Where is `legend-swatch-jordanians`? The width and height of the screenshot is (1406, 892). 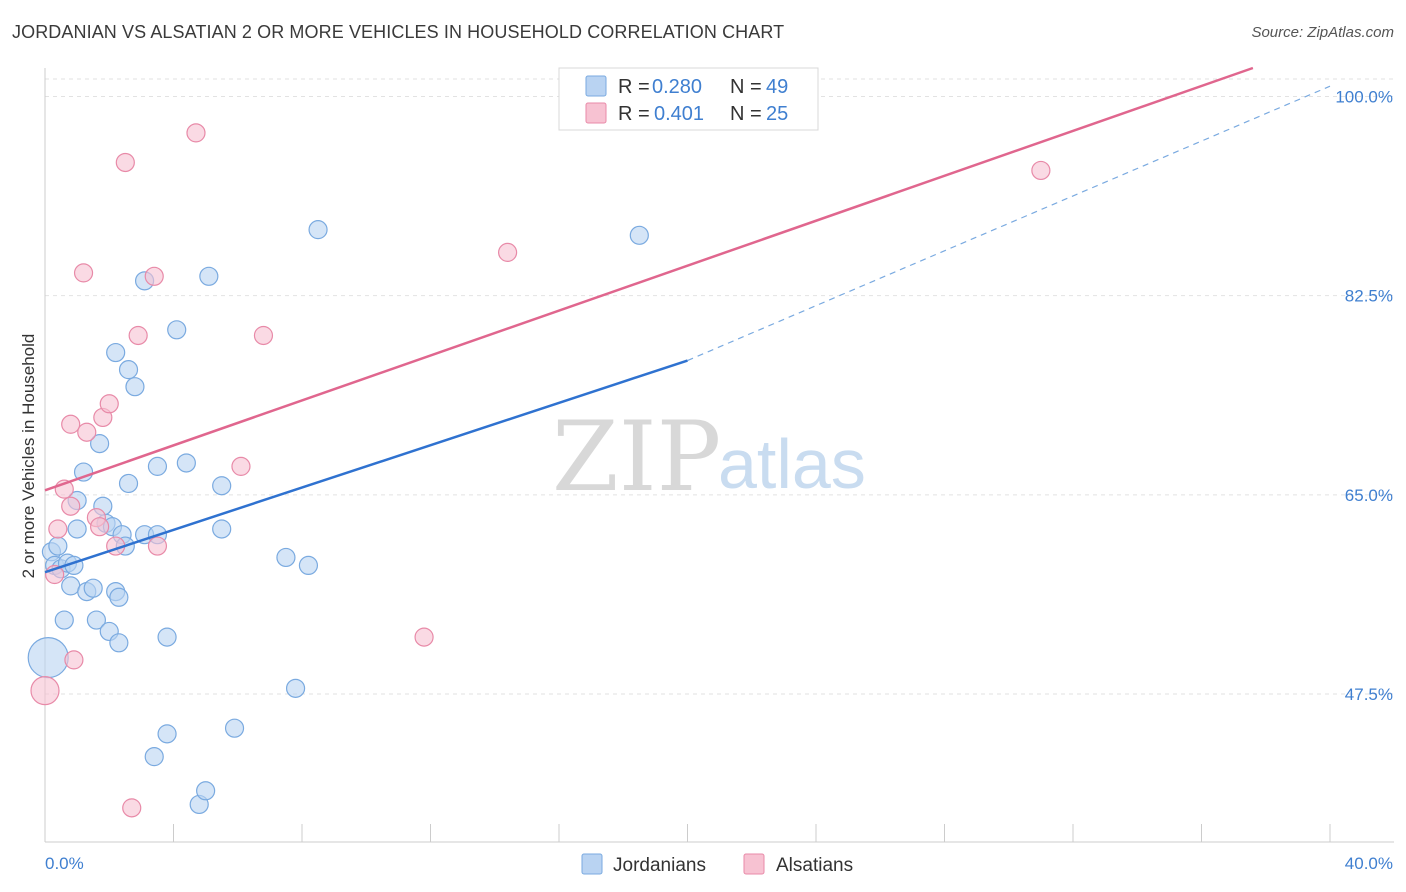
legend-swatch-jordanians is located at coordinates (596, 86).